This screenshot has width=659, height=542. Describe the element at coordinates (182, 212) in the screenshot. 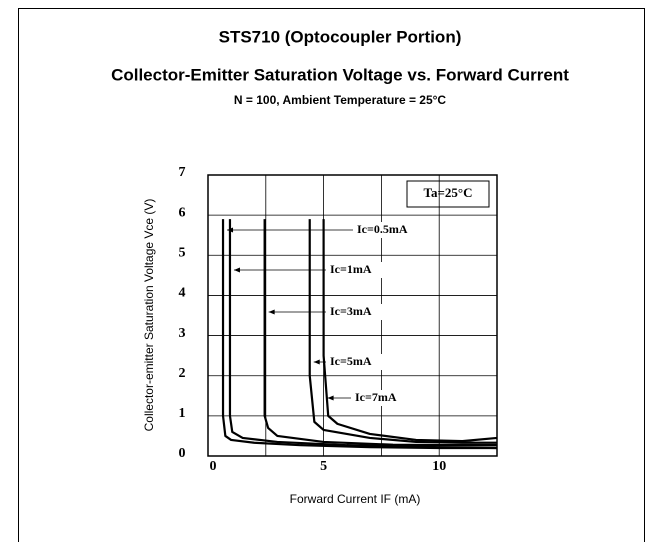

I see `y-tick-label: 6` at that location.